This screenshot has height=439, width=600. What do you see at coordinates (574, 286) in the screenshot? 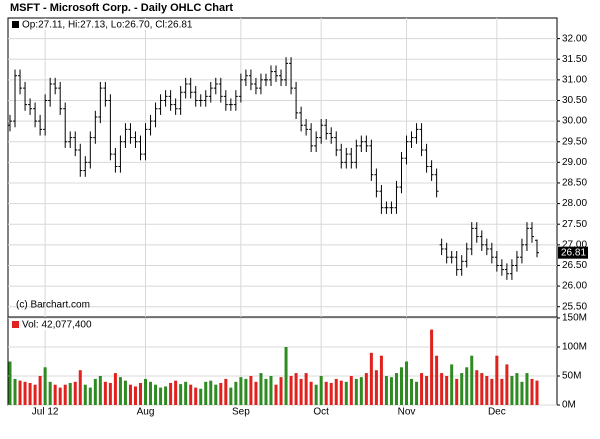
I see `y-tick-label: 26.00` at bounding box center [574, 286].